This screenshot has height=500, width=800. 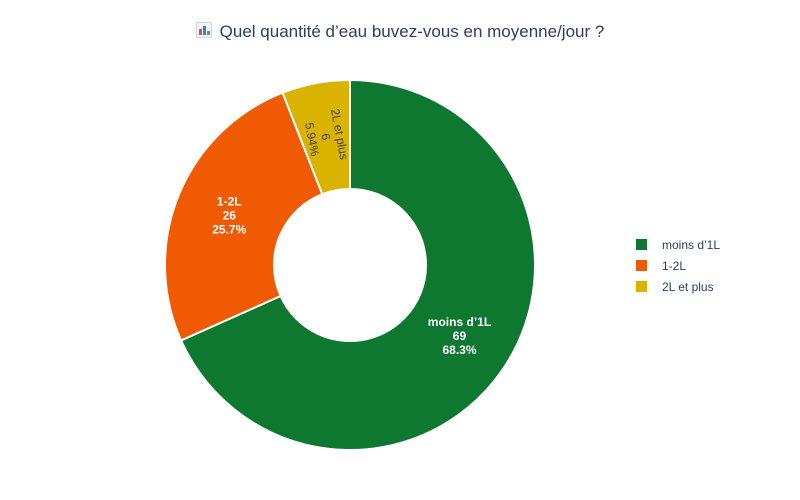 I want to click on slice-1-2l, so click(x=244, y=216).